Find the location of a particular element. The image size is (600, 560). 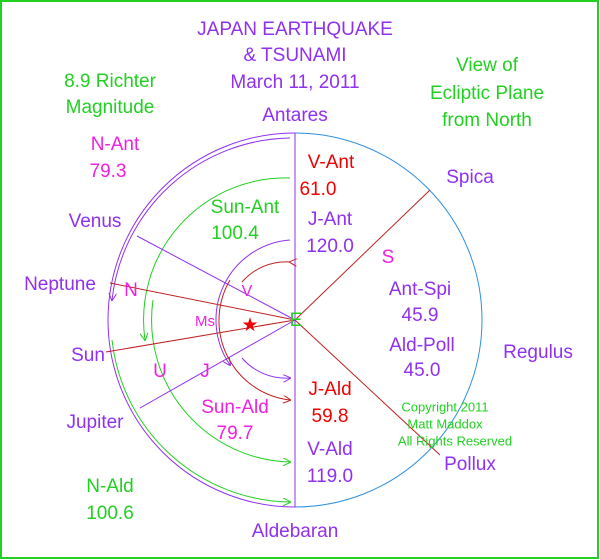

view-note: from North is located at coordinates (487, 120).